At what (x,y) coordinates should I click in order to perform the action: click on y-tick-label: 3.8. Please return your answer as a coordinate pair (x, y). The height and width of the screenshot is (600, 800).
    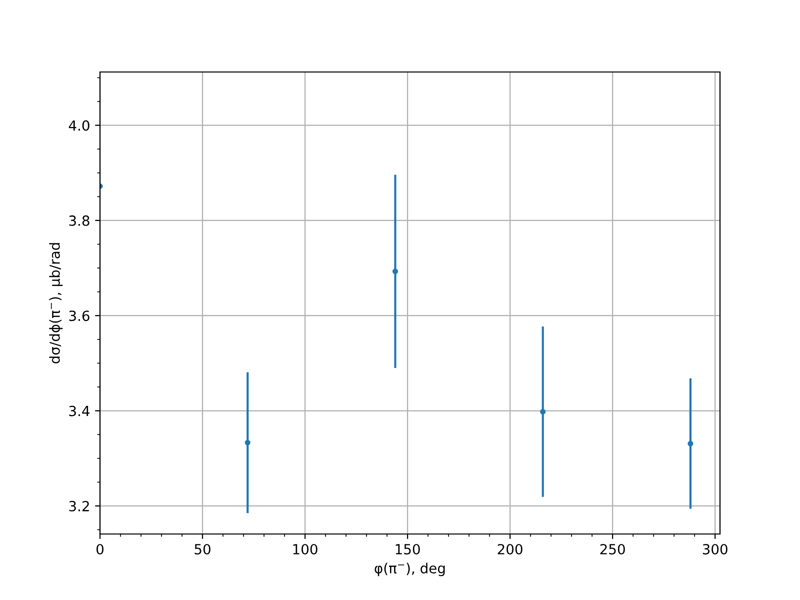
    Looking at the image, I should click on (79, 220).